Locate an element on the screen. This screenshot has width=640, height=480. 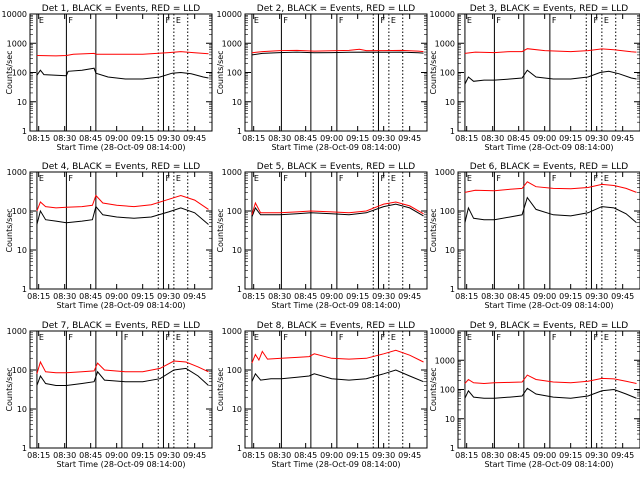
chart-title: Det 1, BLACK = Events, RED = LLD is located at coordinates (121, 9).